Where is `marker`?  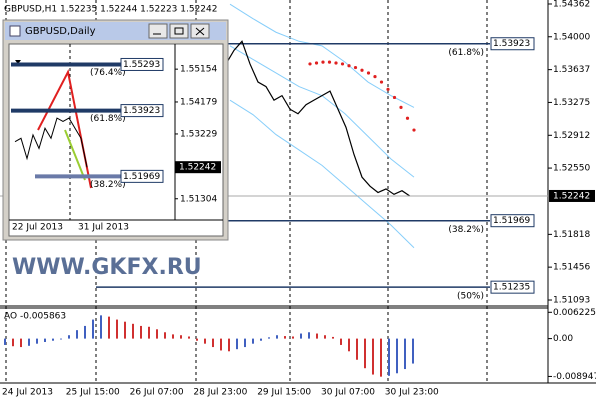
marker is located at coordinates (18, 62).